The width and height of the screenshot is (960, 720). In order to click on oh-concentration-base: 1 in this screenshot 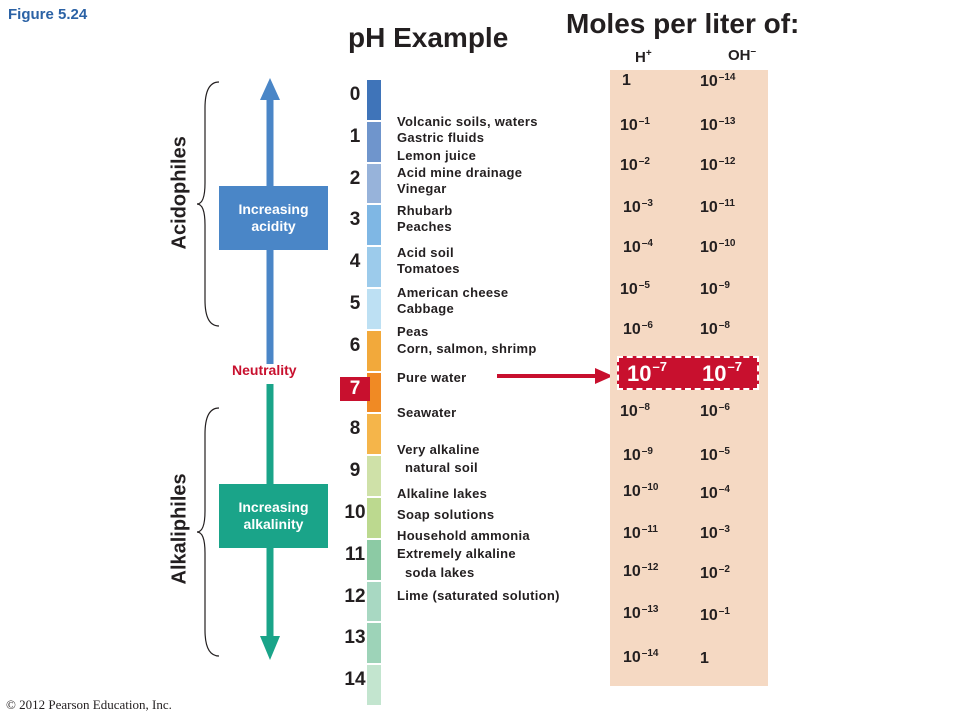, I will do `click(704, 658)`.